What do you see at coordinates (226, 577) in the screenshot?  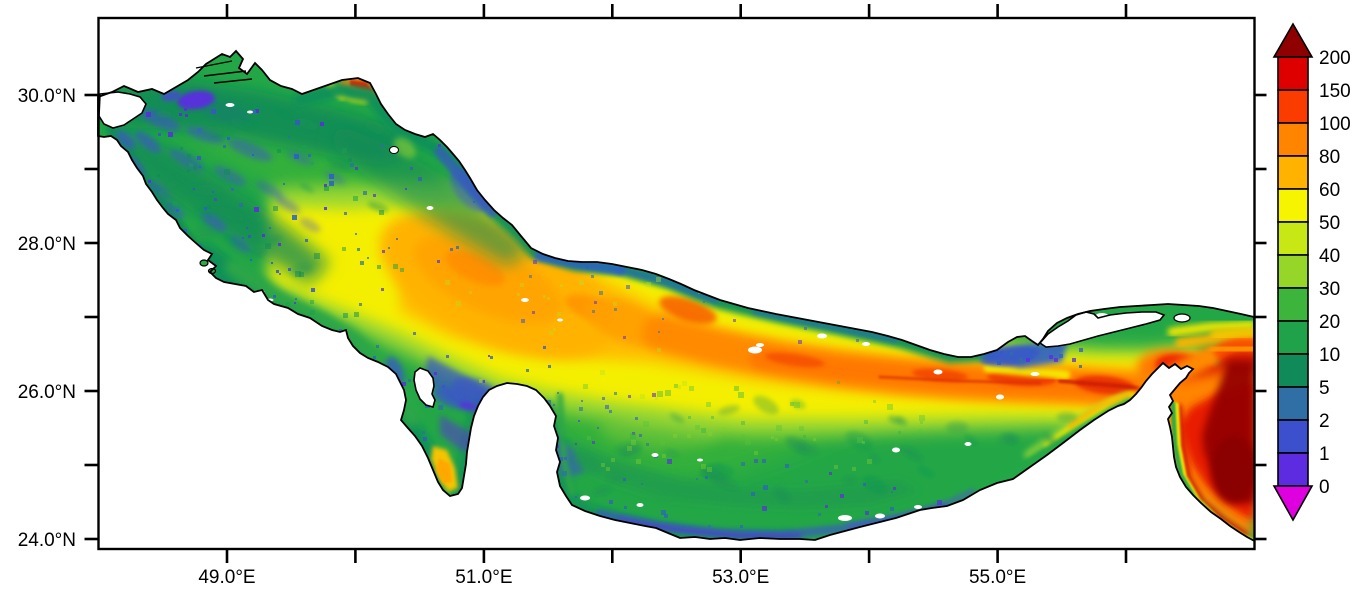 I see `svg-text: 49.0°E` at bounding box center [226, 577].